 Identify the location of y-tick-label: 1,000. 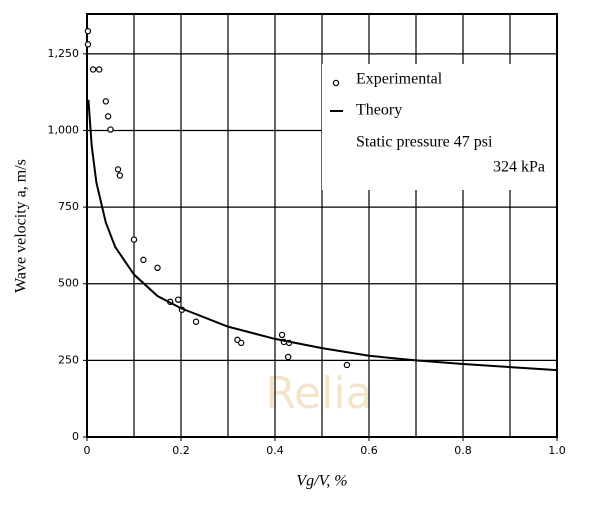
(64, 129).